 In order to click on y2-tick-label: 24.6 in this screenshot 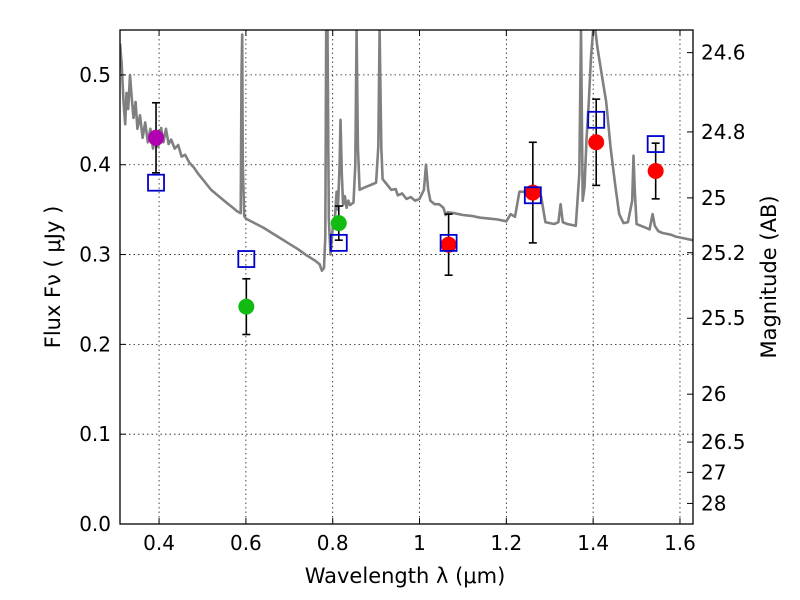, I will do `click(723, 53)`.